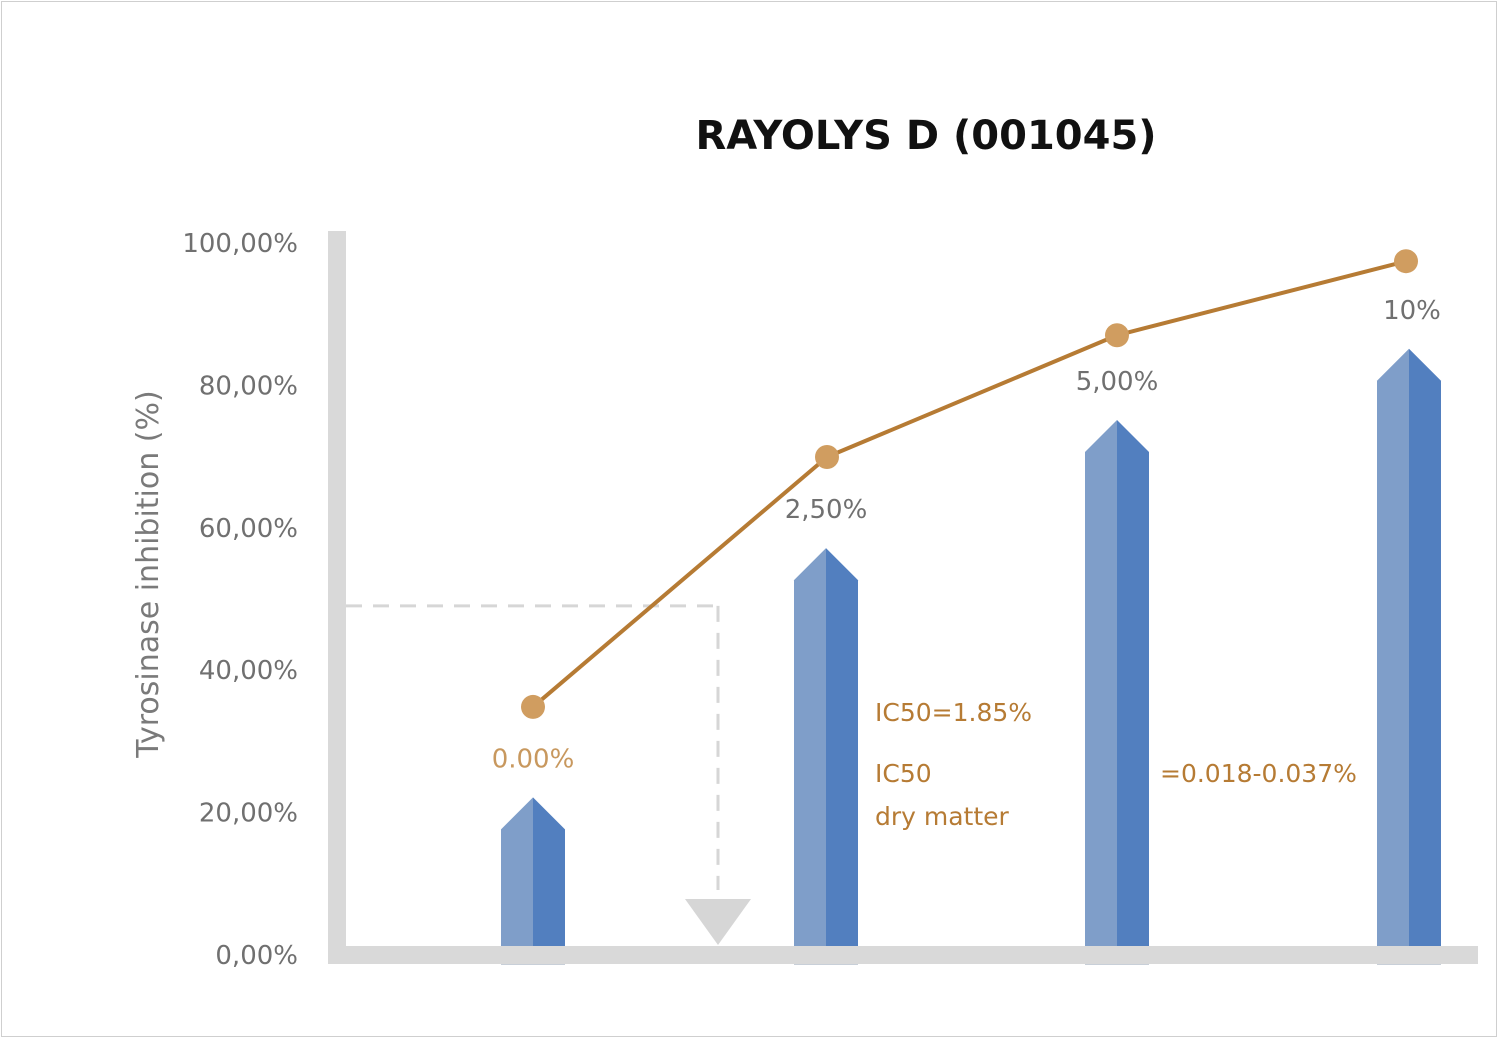 This screenshot has width=1500, height=1040. I want to click on y-tick-label: 80,00%, so click(248, 386).